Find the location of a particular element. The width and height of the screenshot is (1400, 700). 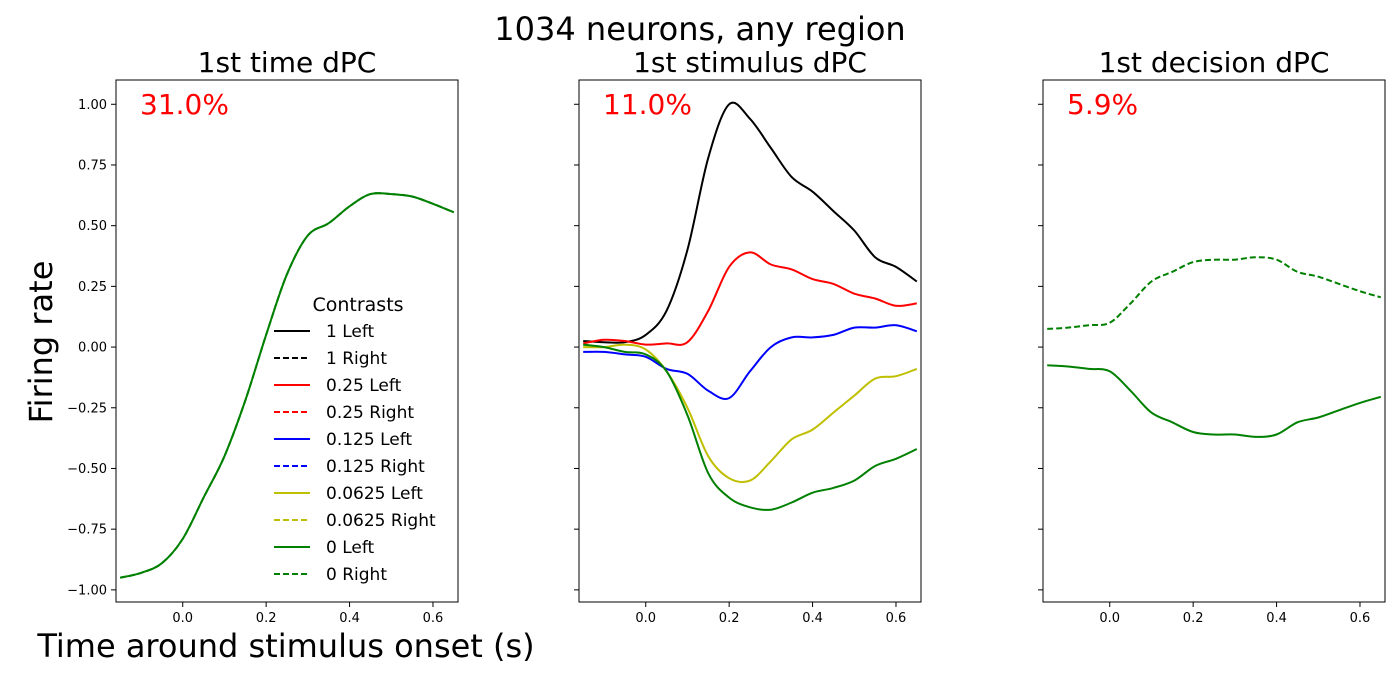

legend-entry-label: 1 Right is located at coordinates (356, 359).